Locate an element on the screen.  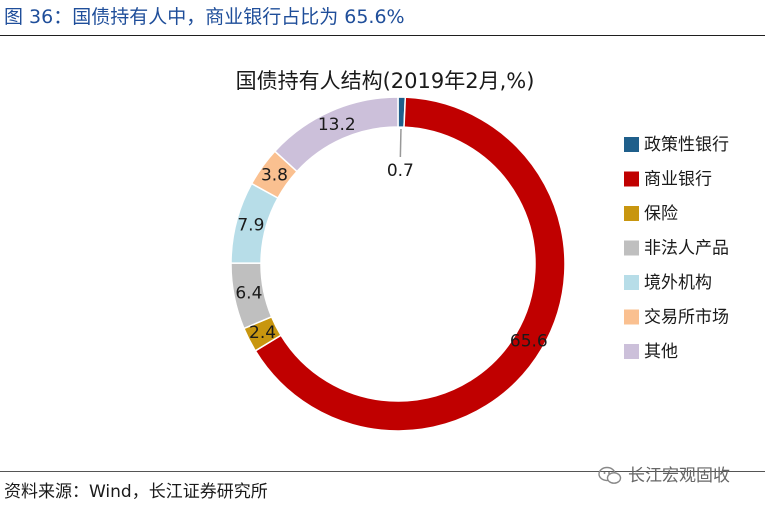
legend-label-6: 交易所市场 is located at coordinates (686, 318).